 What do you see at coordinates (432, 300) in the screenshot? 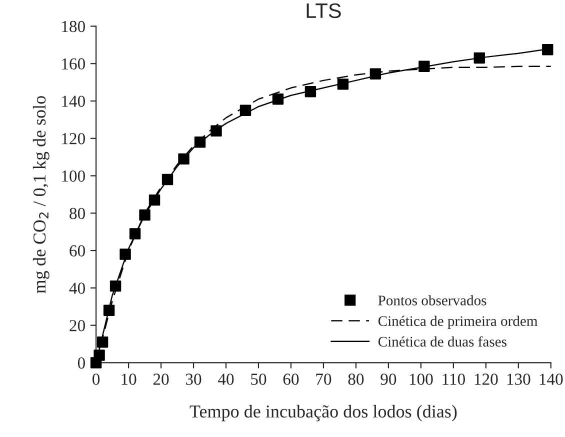
I see `legend-label: Pontos observados` at bounding box center [432, 300].